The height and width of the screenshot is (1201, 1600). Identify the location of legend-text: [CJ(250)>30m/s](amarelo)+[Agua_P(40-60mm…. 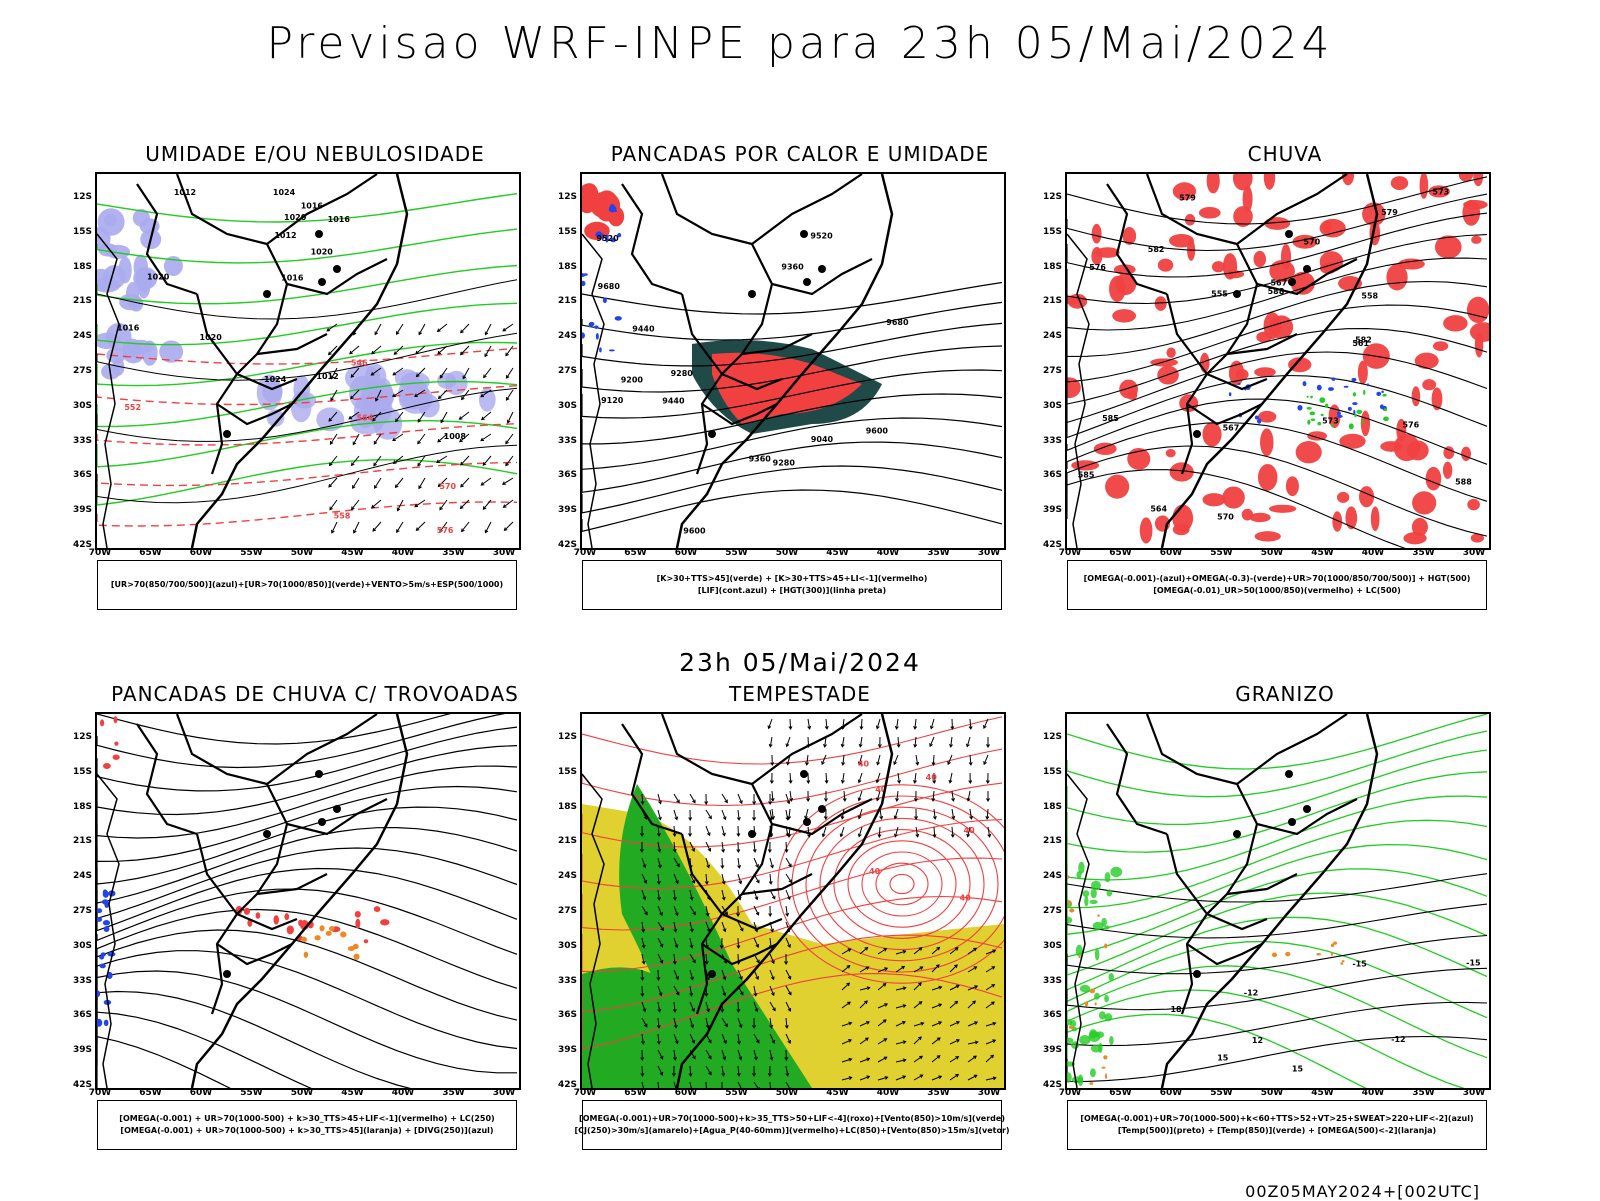
(791, 1131).